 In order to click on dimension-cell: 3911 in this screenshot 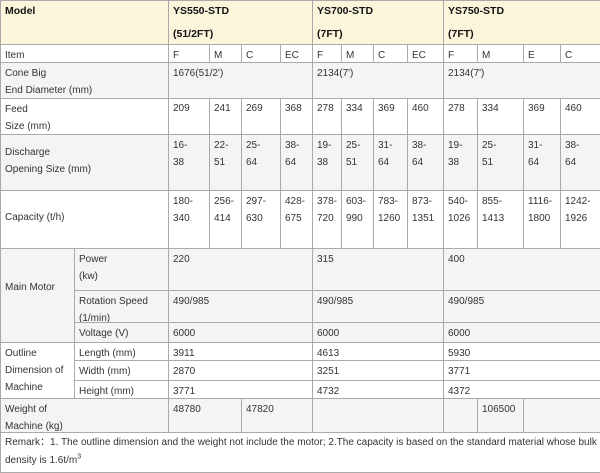, I will do `click(240, 351)`.